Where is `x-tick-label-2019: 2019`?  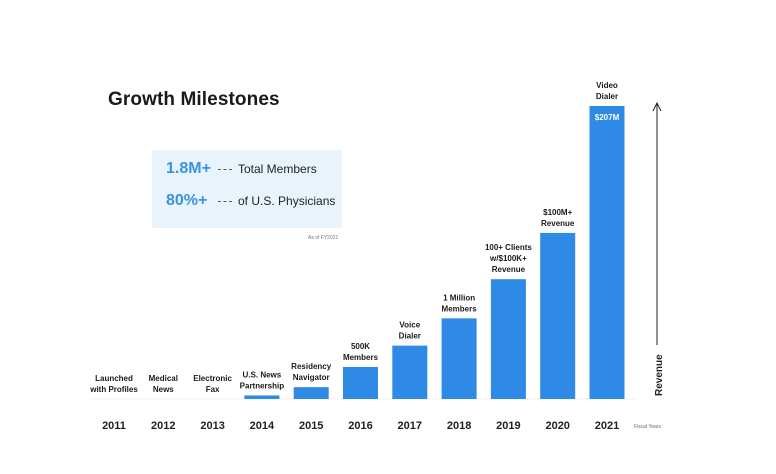
x-tick-label-2019: 2019 is located at coordinates (508, 426).